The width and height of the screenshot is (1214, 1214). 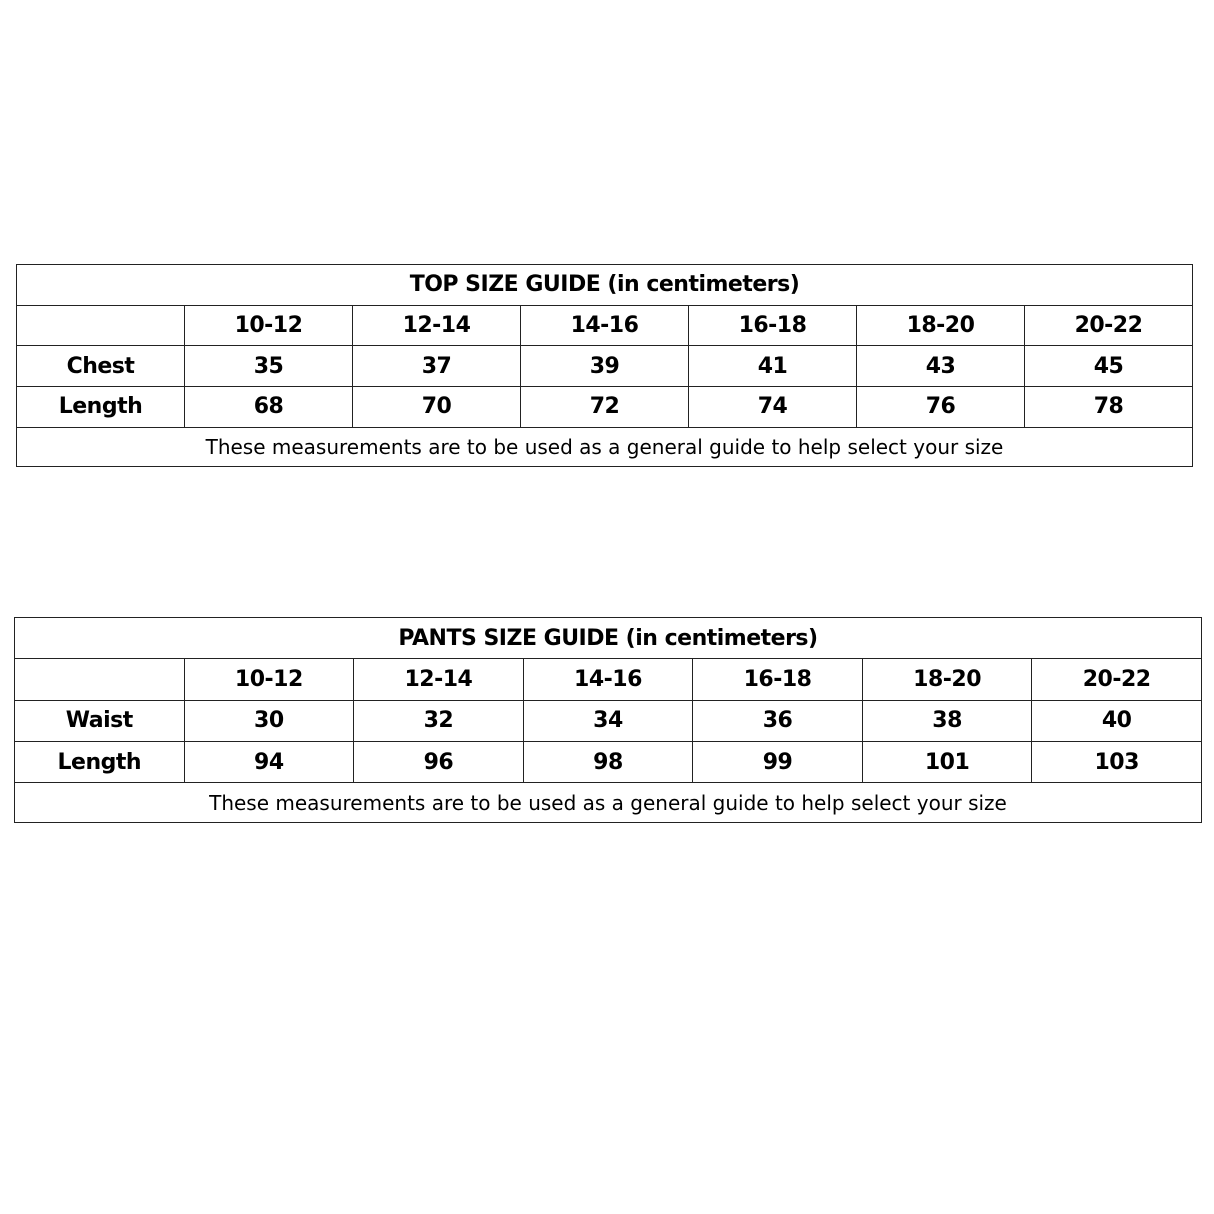 I want to click on measurement-value: 74, so click(x=772, y=407).